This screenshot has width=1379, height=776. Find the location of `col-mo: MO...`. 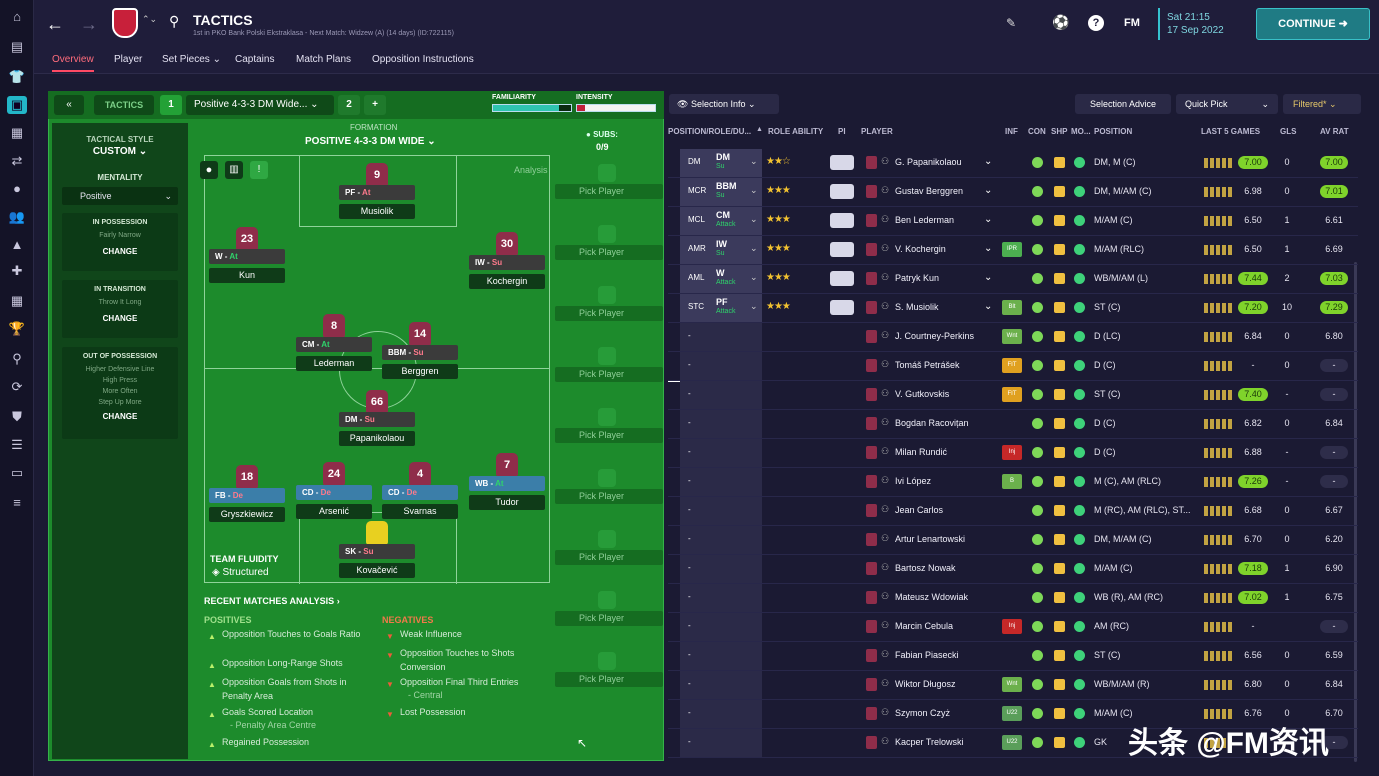

col-mo: MO... is located at coordinates (1081, 131).